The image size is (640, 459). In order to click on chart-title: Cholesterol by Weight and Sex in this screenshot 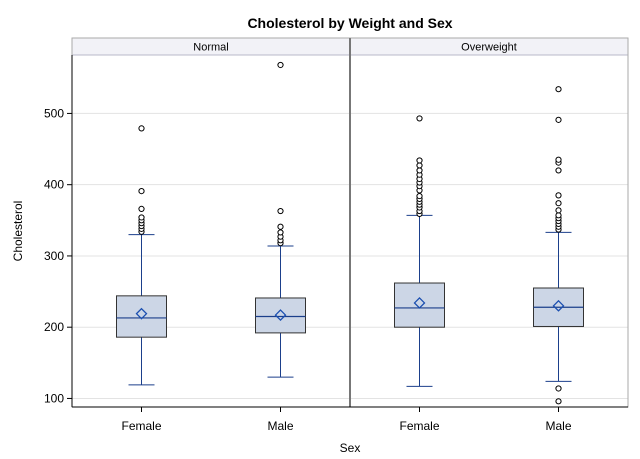, I will do `click(349, 23)`.